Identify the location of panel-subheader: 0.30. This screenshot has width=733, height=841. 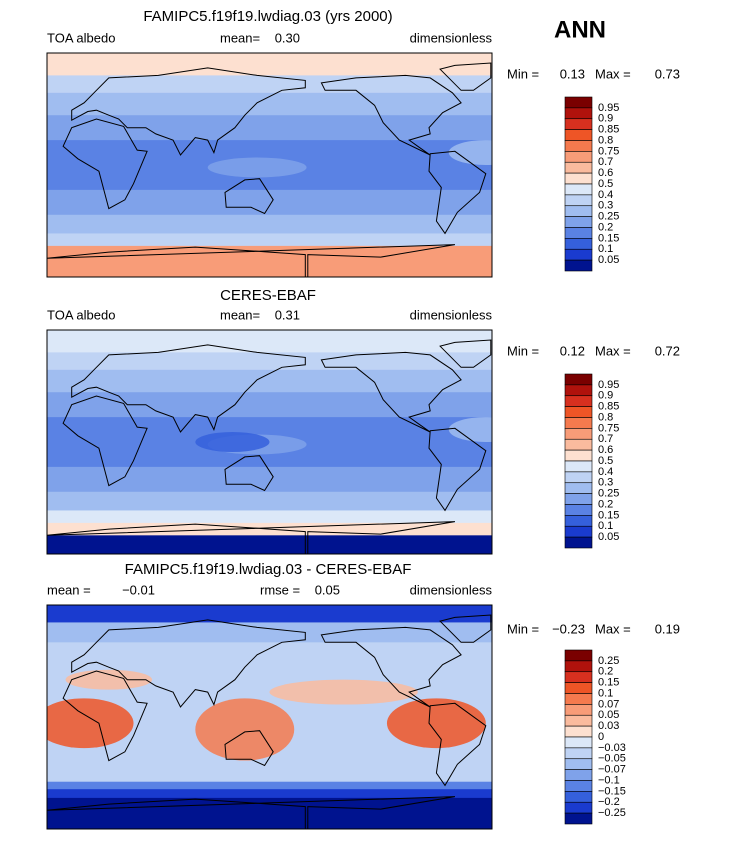
(287, 37).